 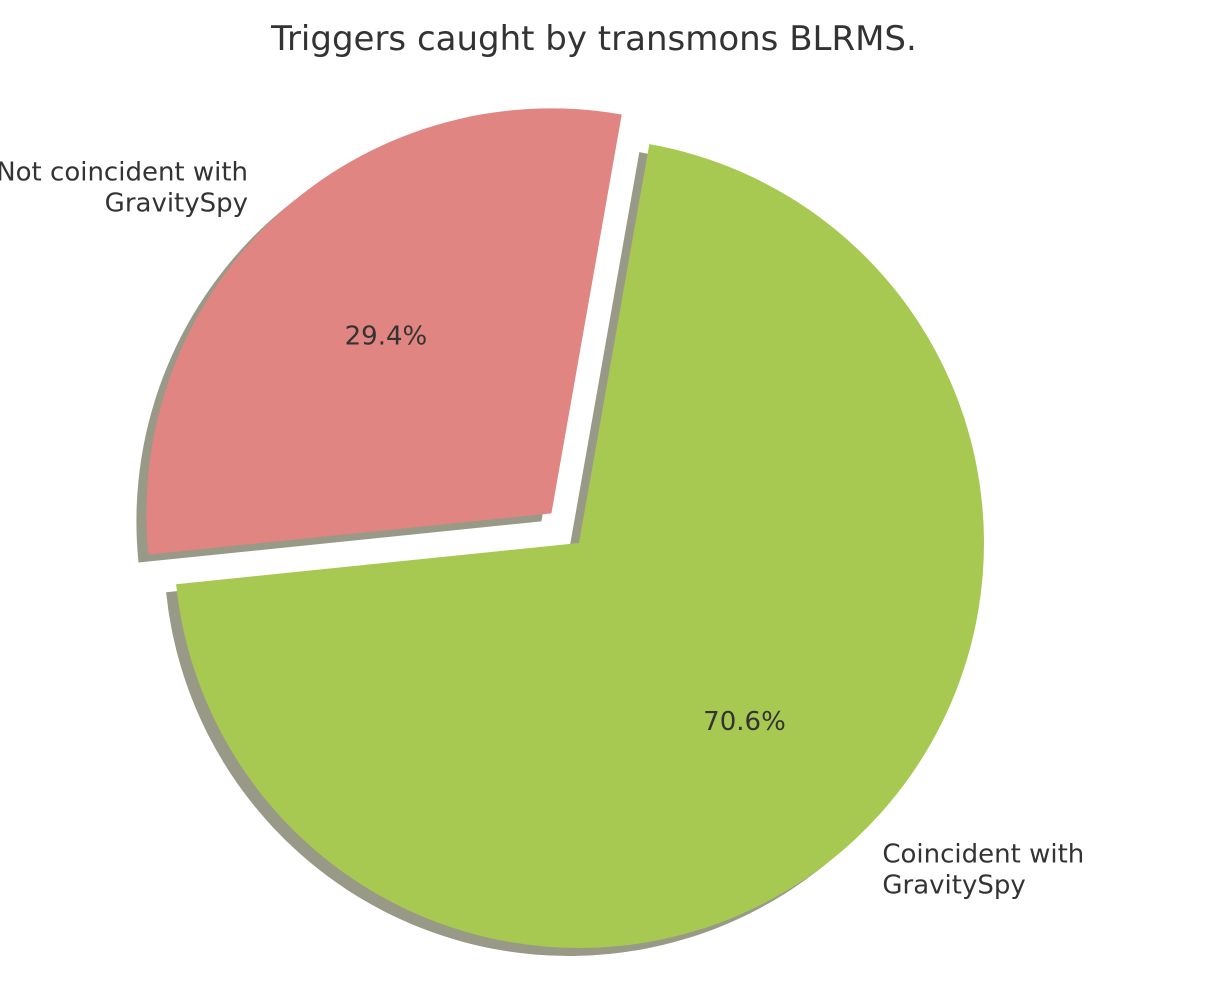 I want to click on pie-slice-label-1: Coincident with GravitySpy, so click(x=983, y=870).